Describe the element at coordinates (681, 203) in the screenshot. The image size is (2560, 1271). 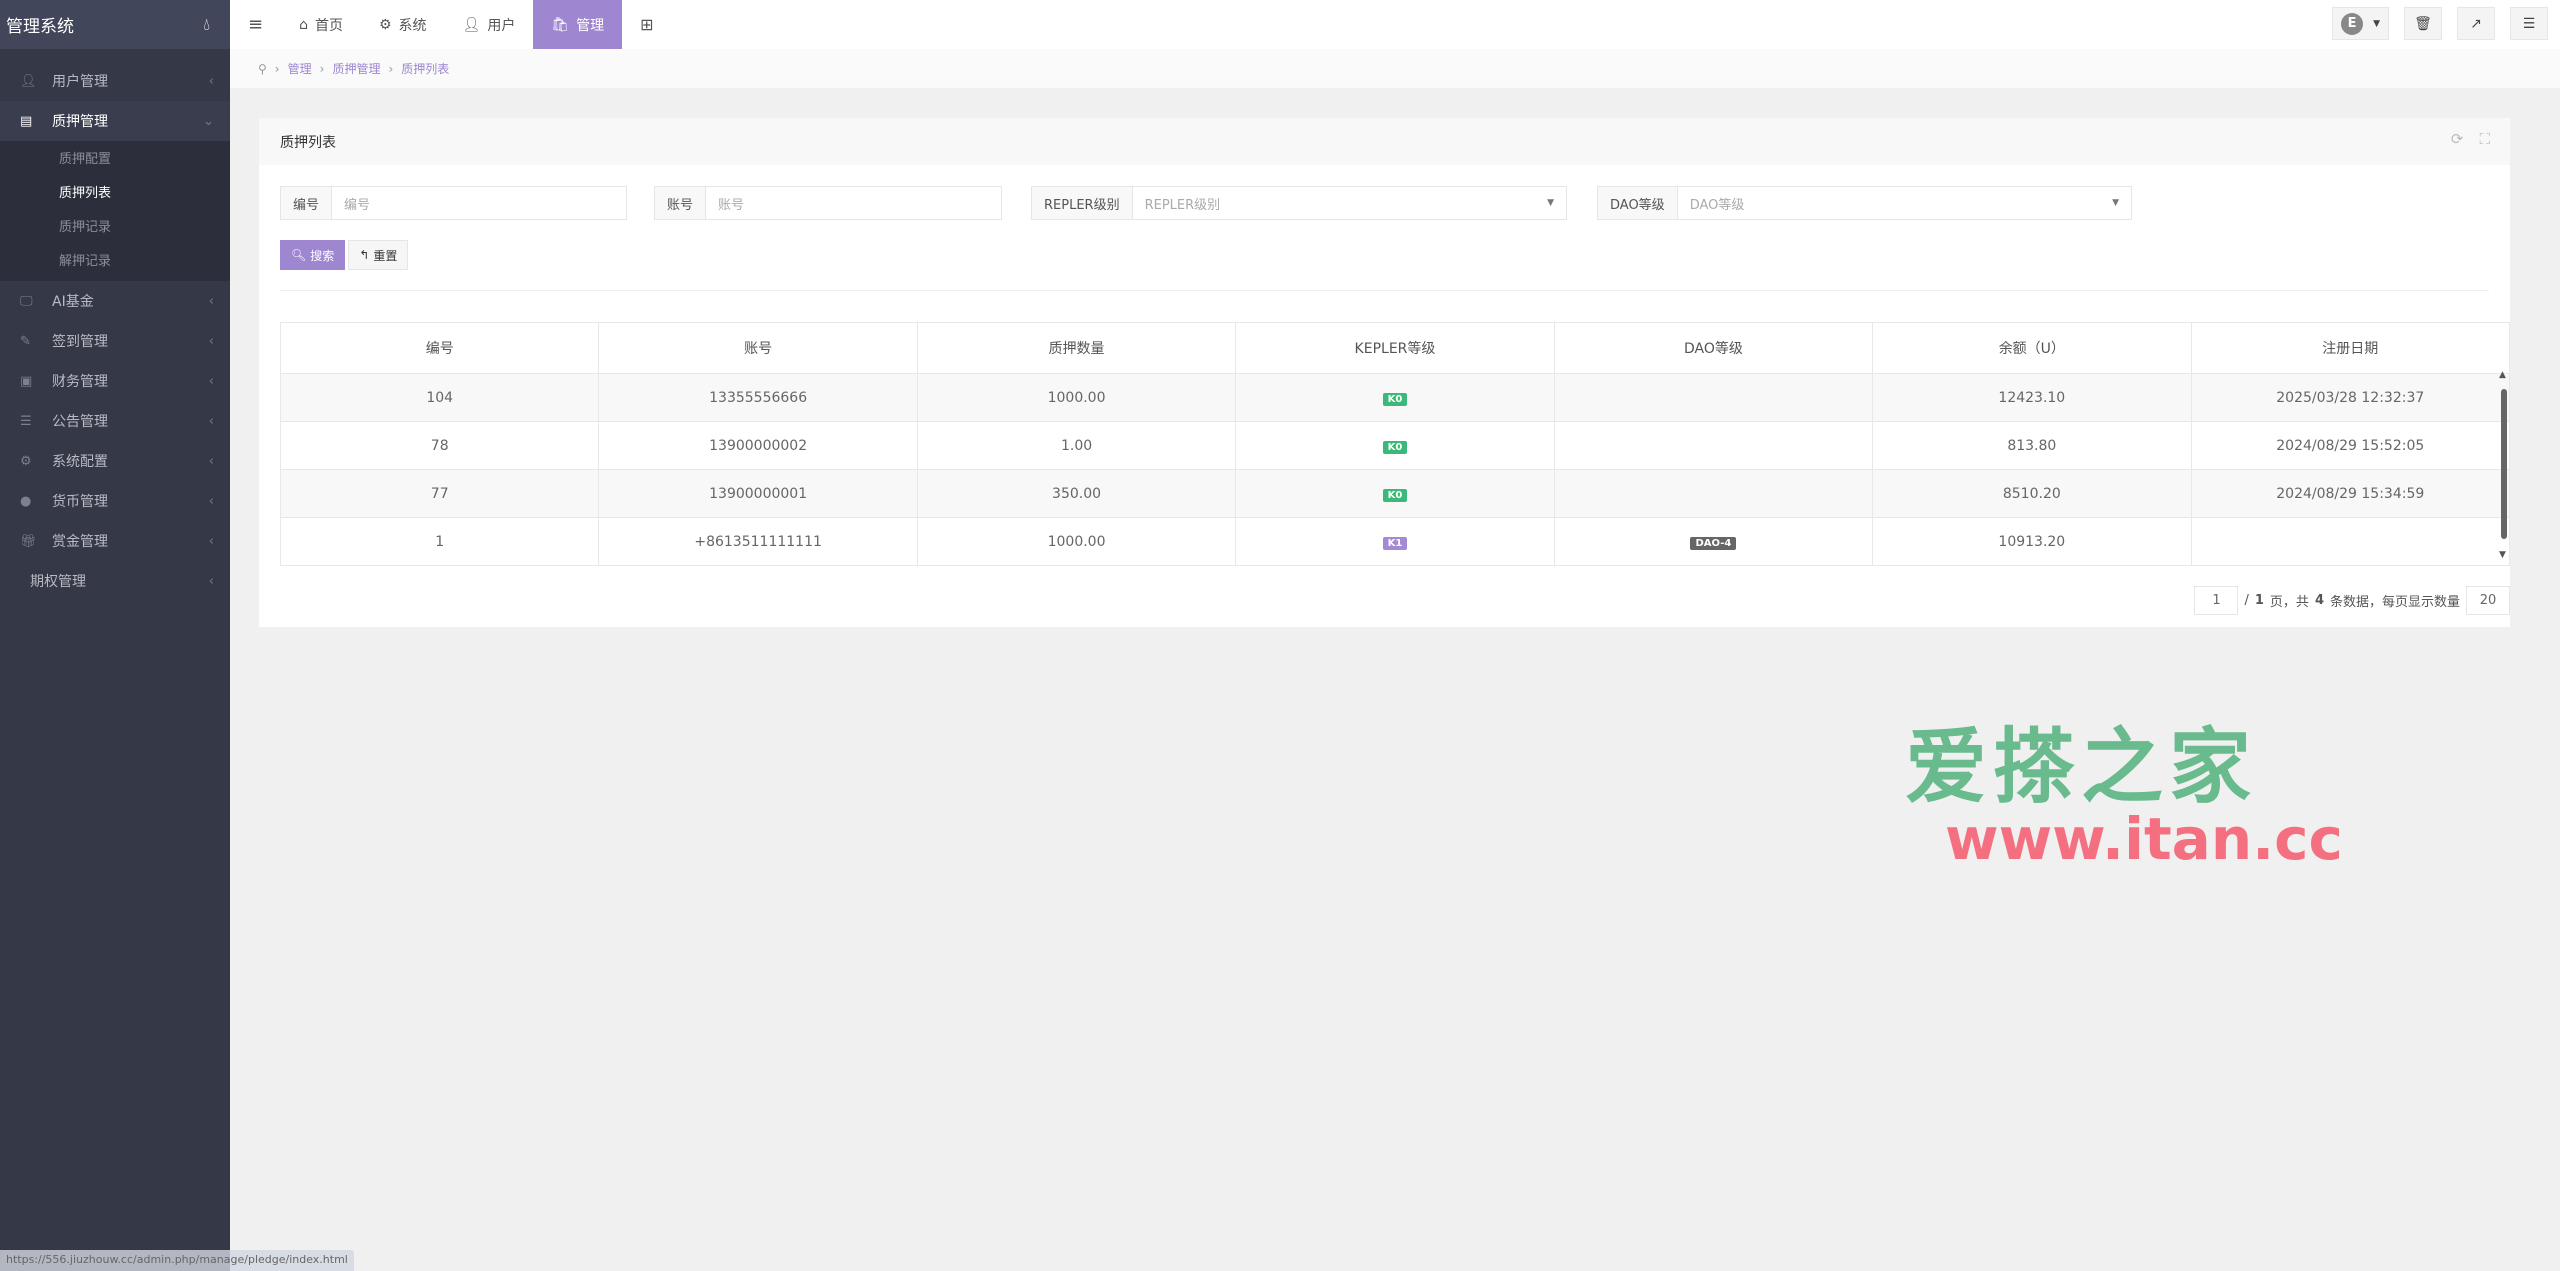
I see `filter-label: 账号` at that location.